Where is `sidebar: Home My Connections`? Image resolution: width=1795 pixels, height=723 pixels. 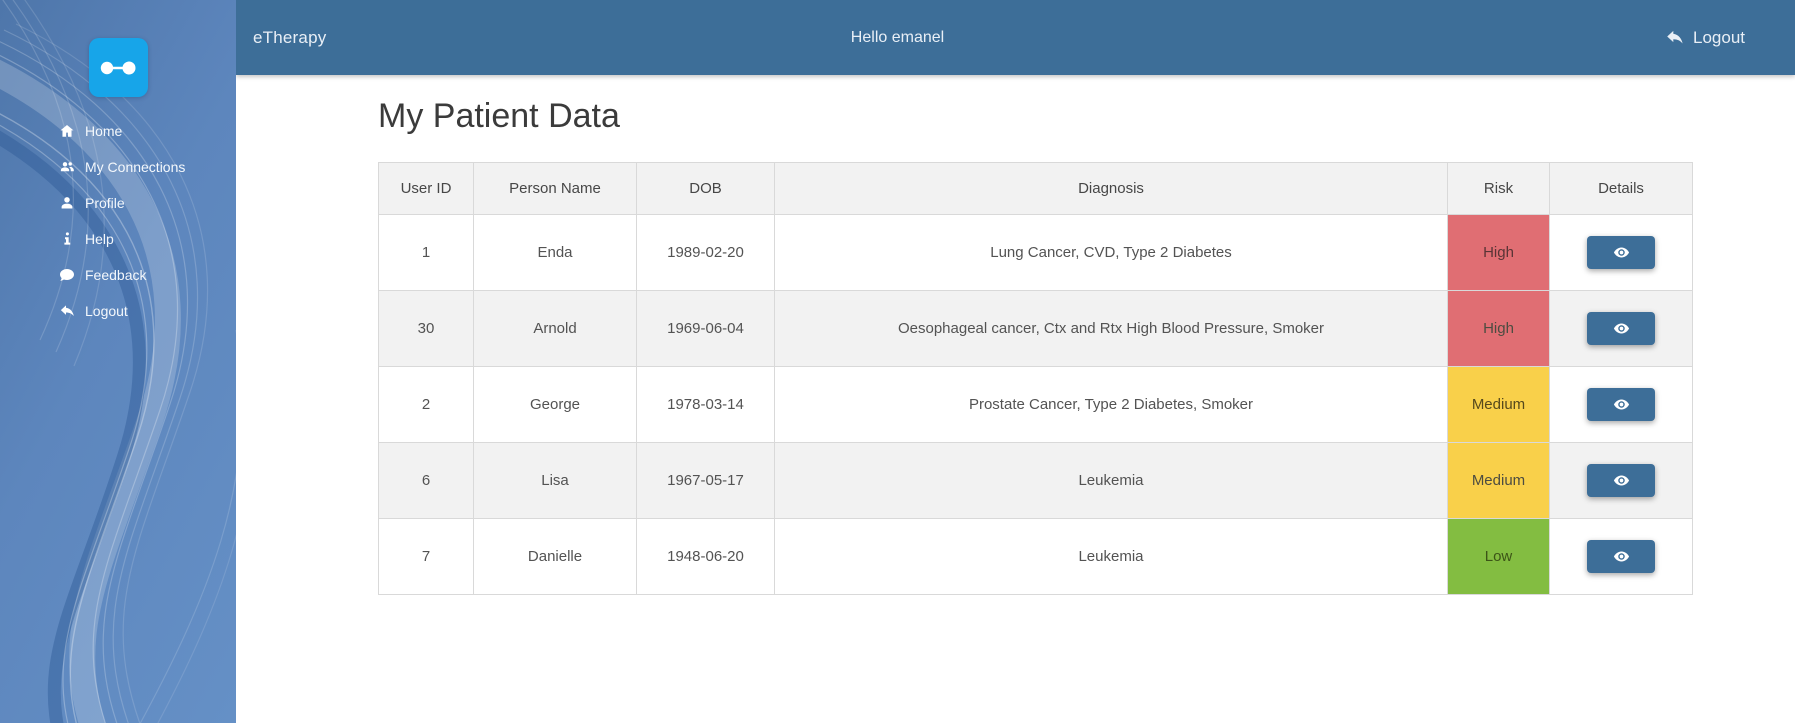
sidebar: Home My Connections is located at coordinates (118, 361).